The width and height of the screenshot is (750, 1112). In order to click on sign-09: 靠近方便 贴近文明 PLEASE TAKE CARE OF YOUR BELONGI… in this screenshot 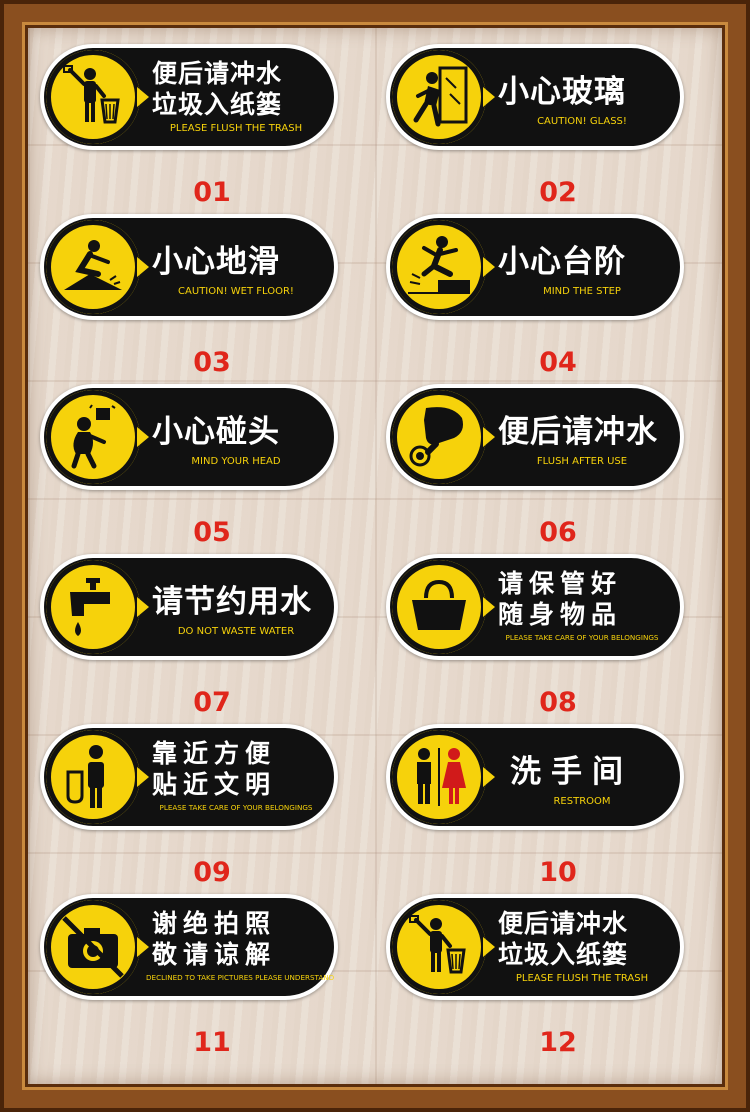, I will do `click(189, 777)`.